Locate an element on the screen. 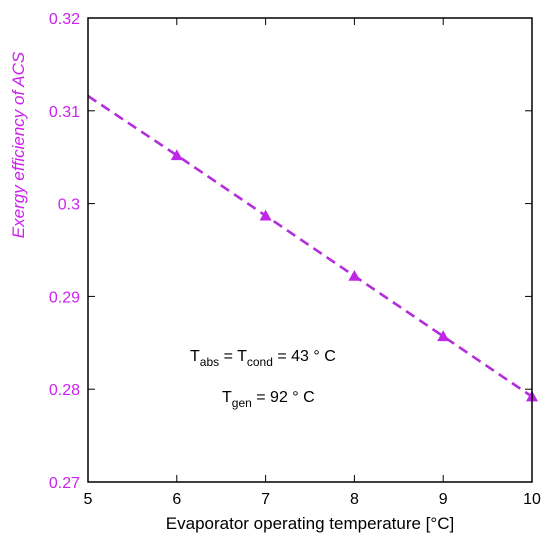 Image resolution: width=550 pixels, height=542 pixels. annotation-part: gen is located at coordinates (242, 403).